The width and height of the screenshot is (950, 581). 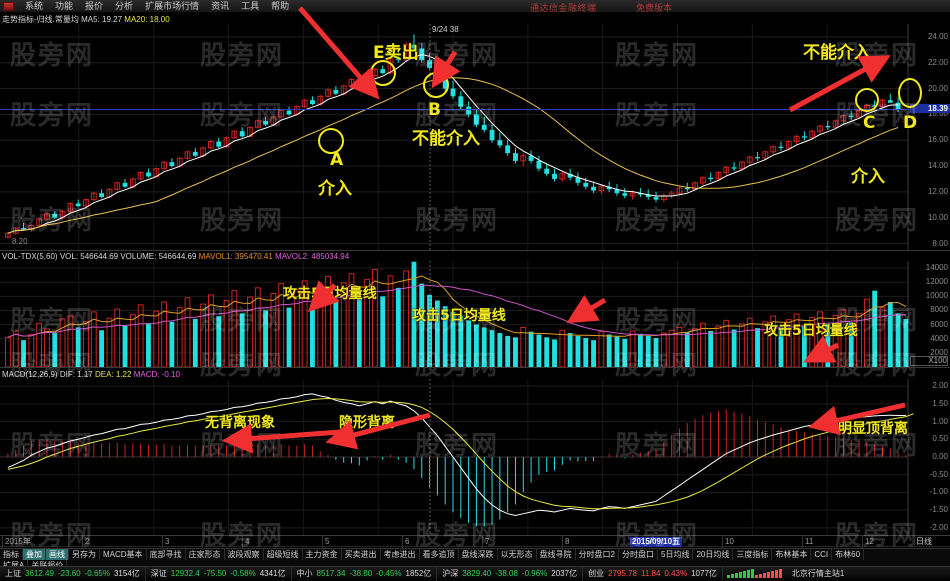 I want to click on toolbar-button-庄家形态: 庄家形态, so click(x=205, y=554).